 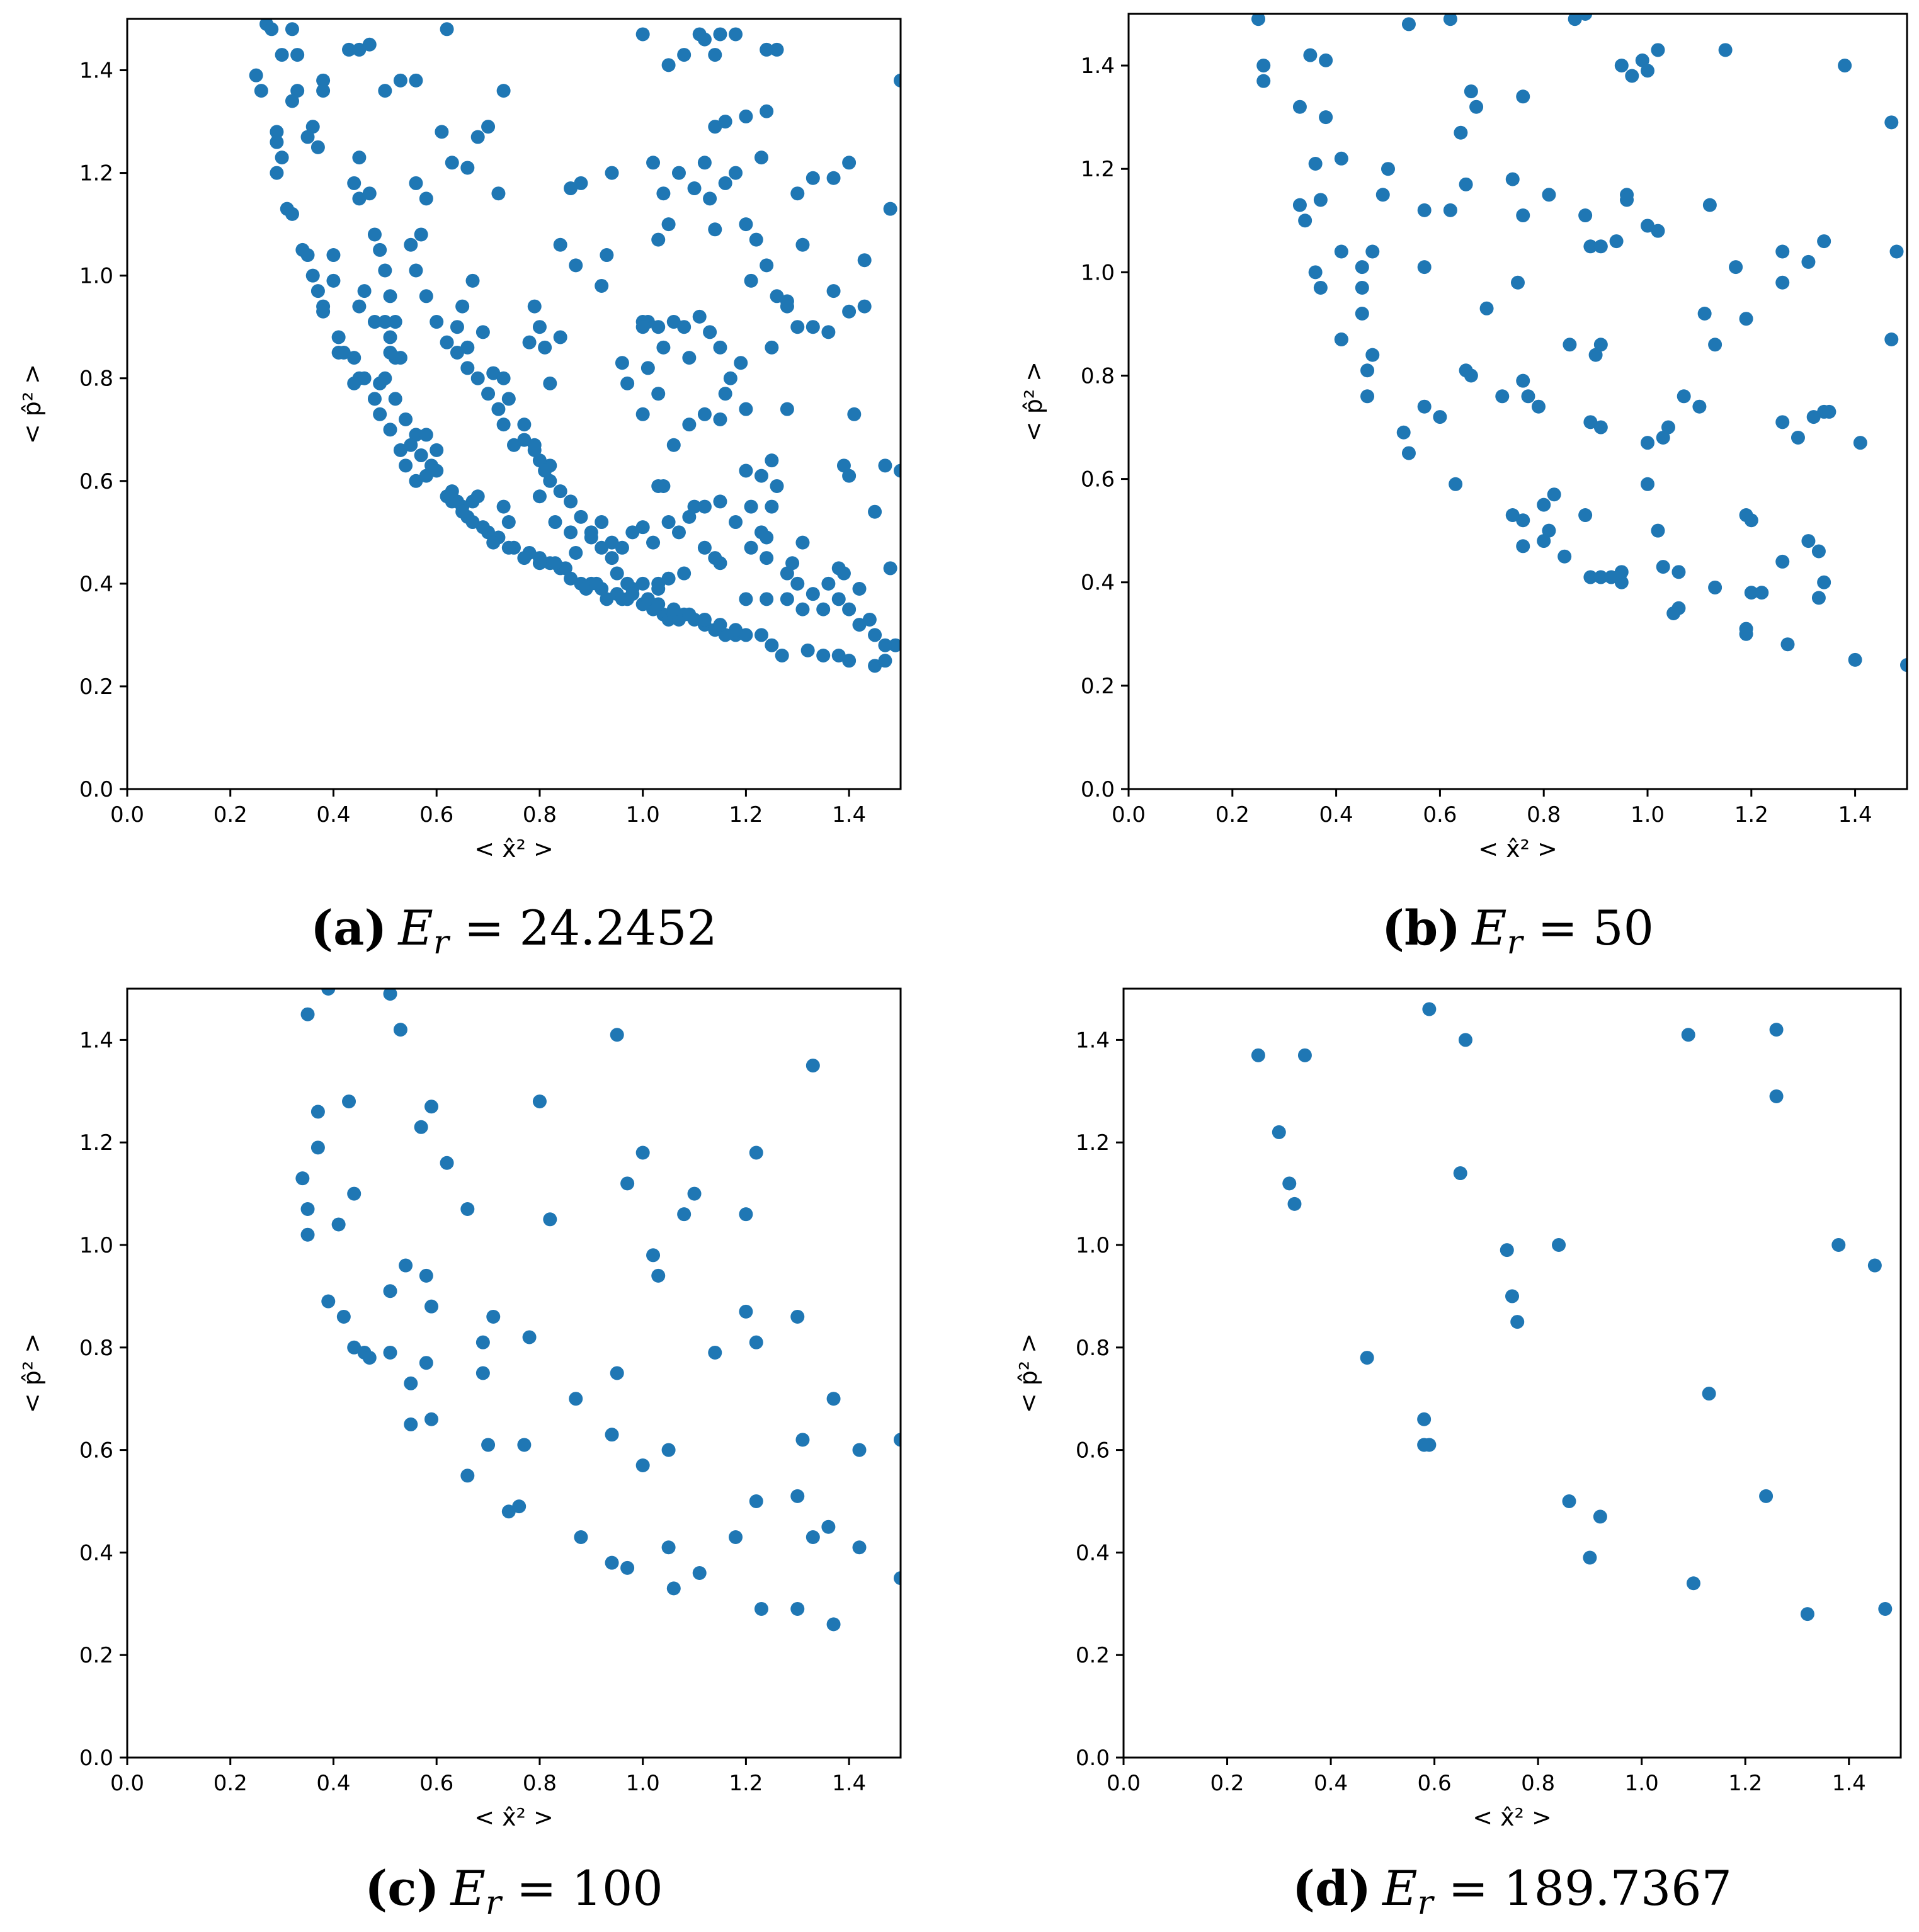 I want to click on y-tick-label: 0.6, so click(x=1098, y=480).